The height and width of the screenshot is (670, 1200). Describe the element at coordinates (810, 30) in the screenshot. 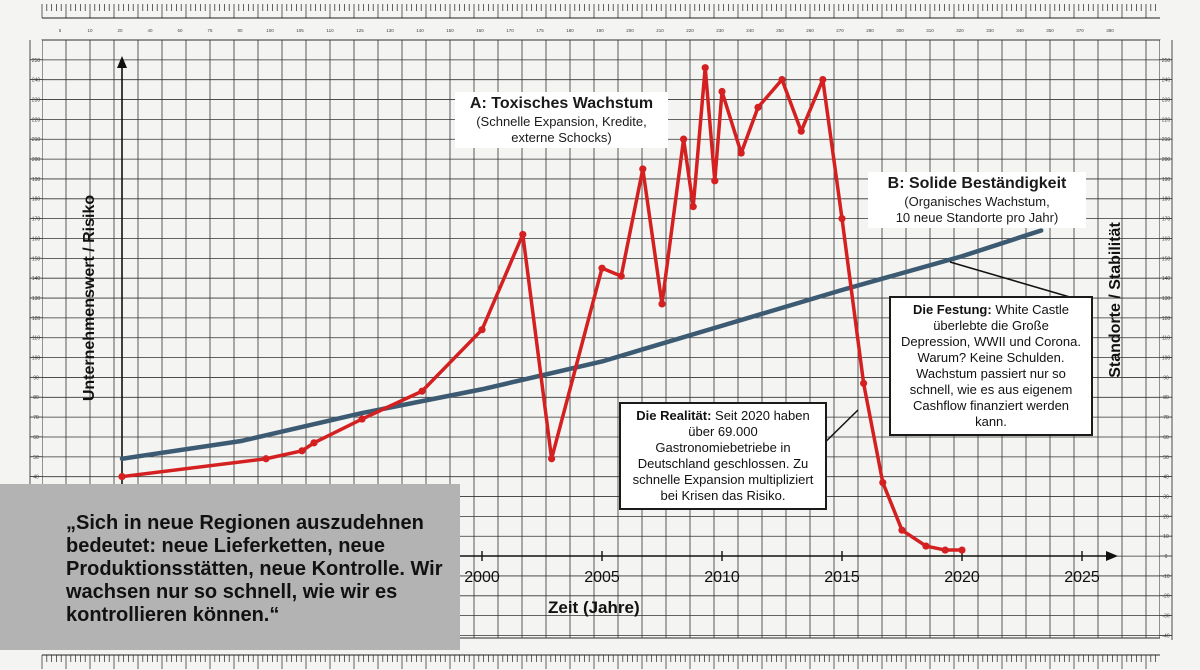

I see `top-ruler-label: 260` at that location.